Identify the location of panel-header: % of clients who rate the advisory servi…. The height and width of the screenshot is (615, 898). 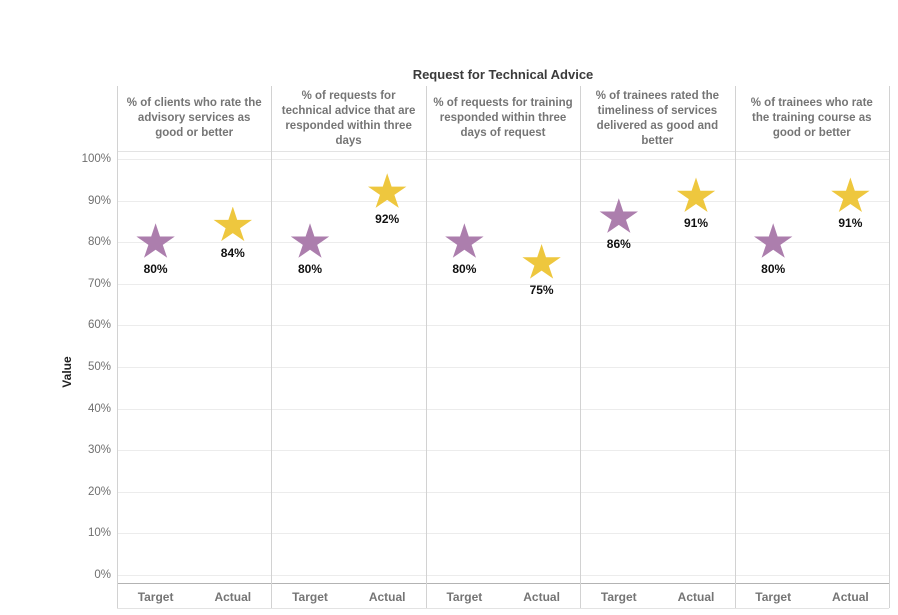
(194, 118).